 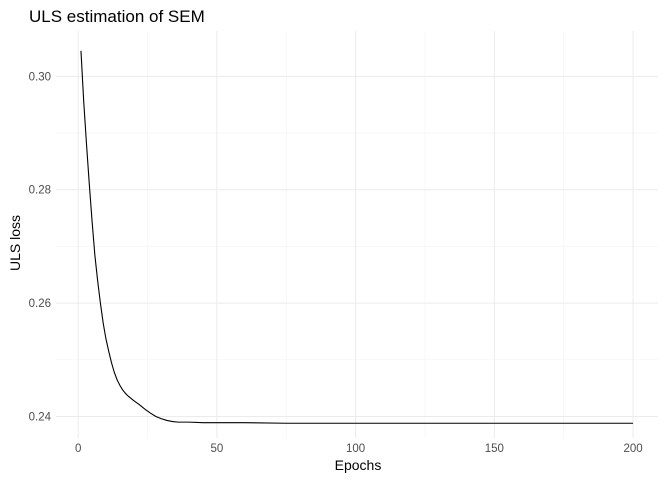 I want to click on x-tick-label: 0, so click(x=78, y=449).